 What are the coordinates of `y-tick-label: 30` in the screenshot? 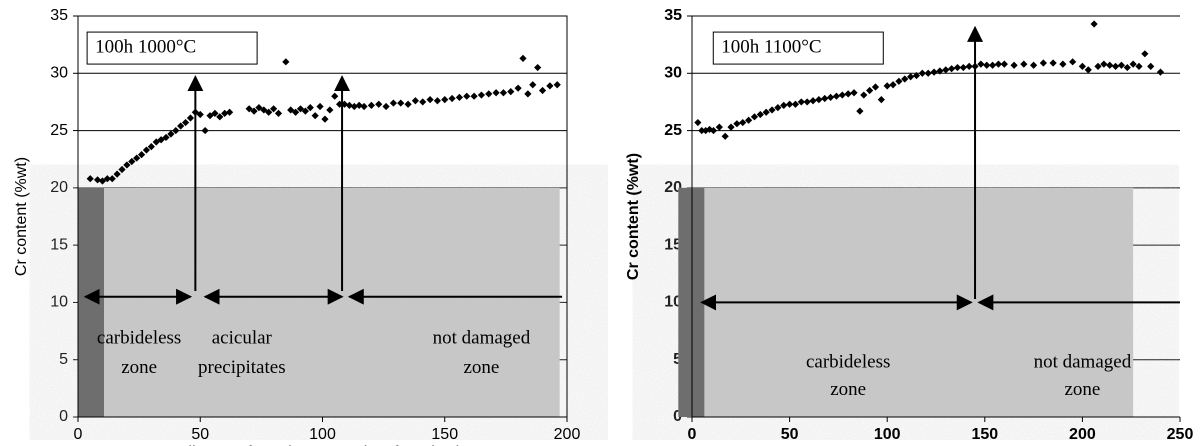 It's located at (673, 73).